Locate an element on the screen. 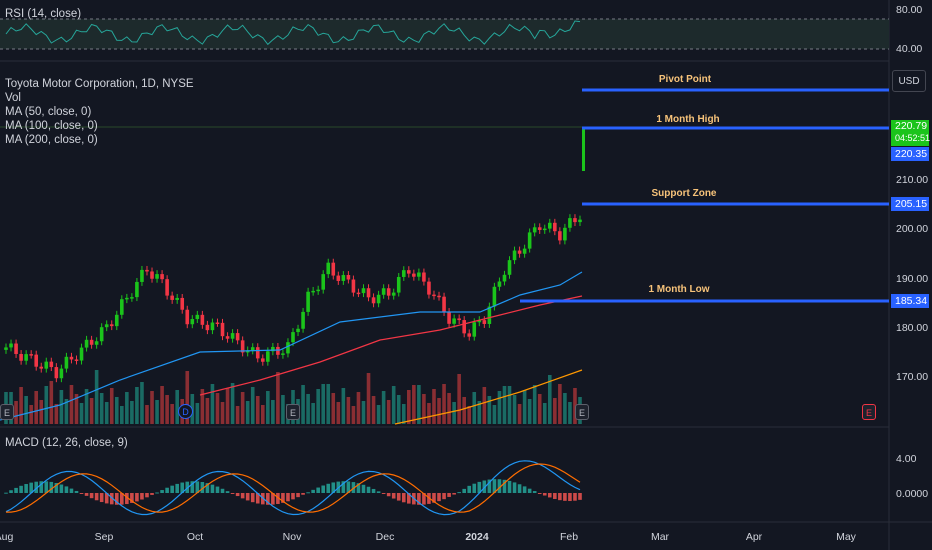  ma100-line is located at coordinates (391, 345).